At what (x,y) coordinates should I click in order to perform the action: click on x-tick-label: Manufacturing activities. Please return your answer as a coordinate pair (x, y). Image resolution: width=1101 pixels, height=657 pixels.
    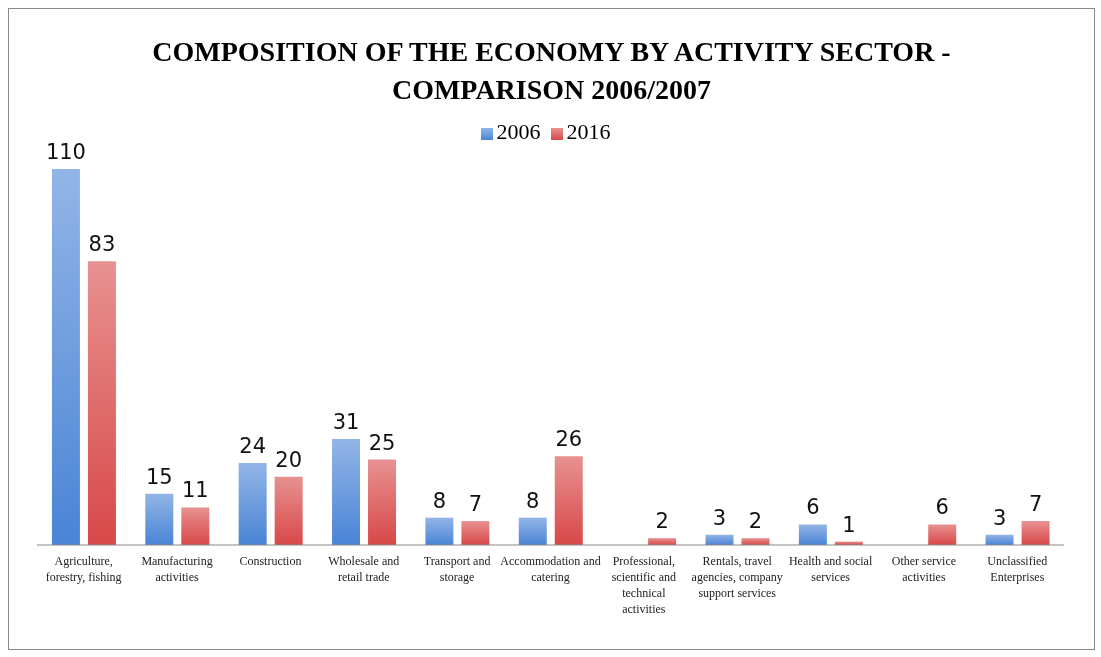
    Looking at the image, I should click on (177, 569).